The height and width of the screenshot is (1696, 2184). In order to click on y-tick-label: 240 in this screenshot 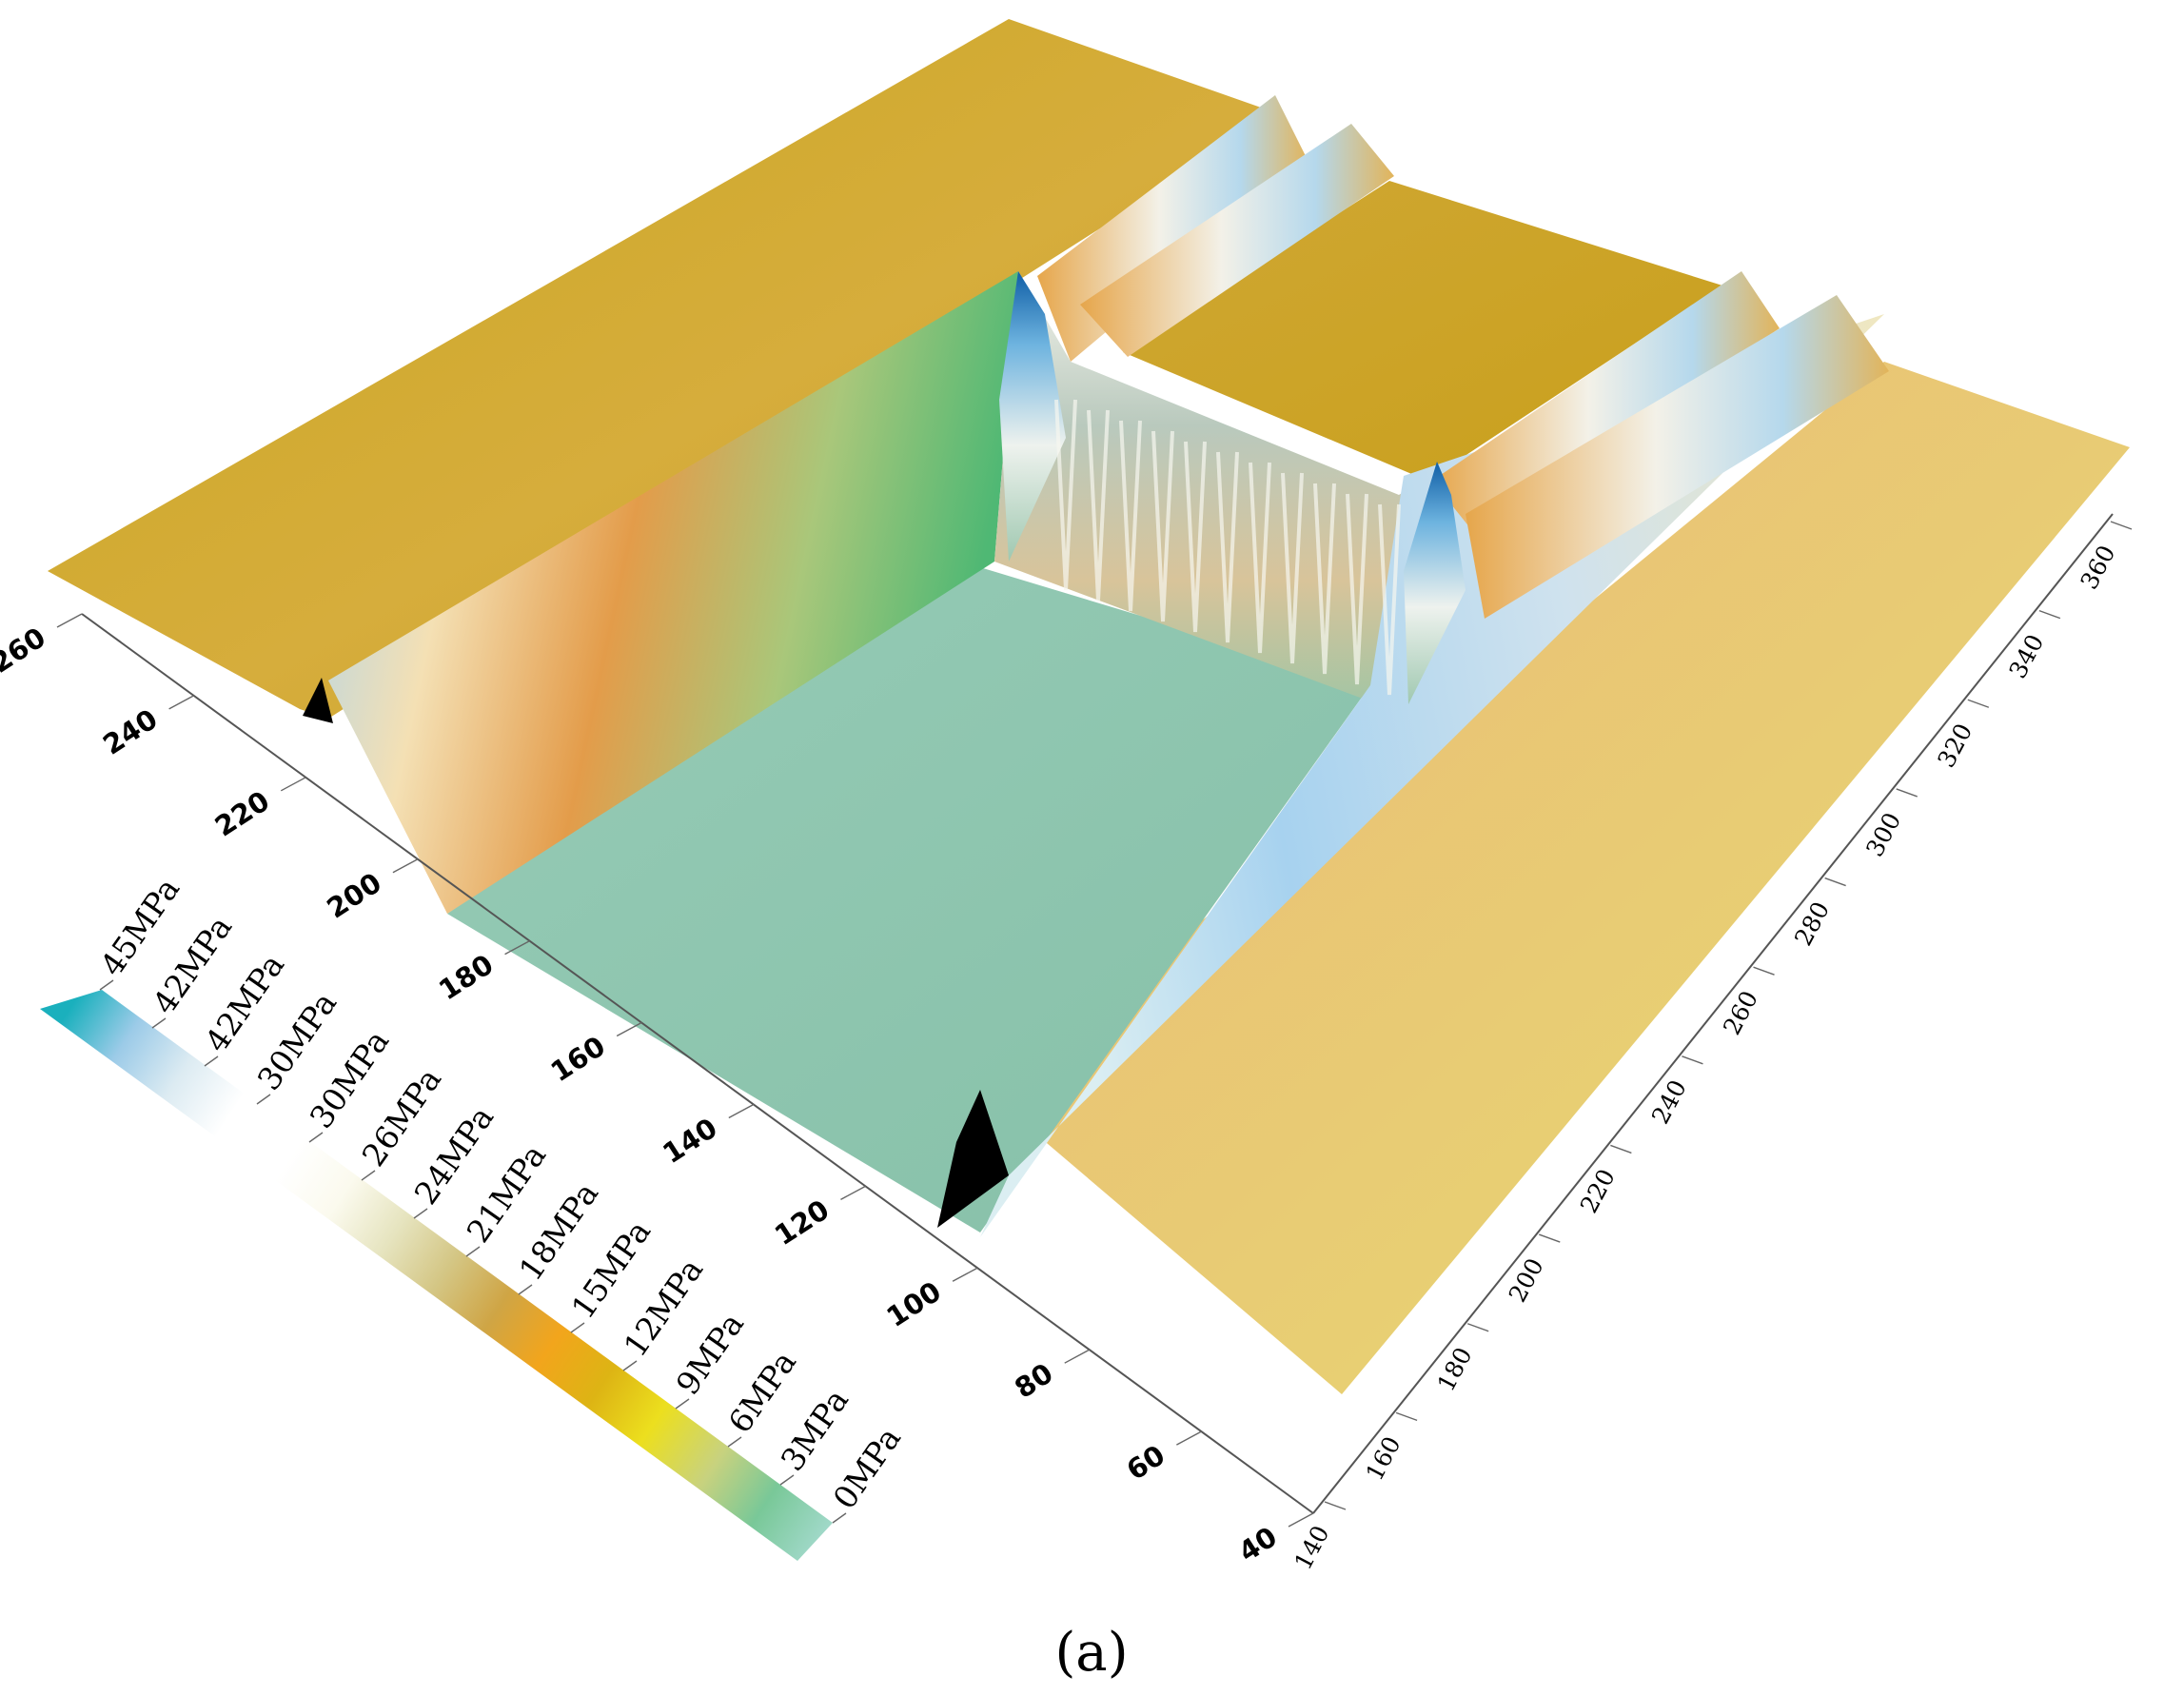, I will do `click(1669, 1102)`.